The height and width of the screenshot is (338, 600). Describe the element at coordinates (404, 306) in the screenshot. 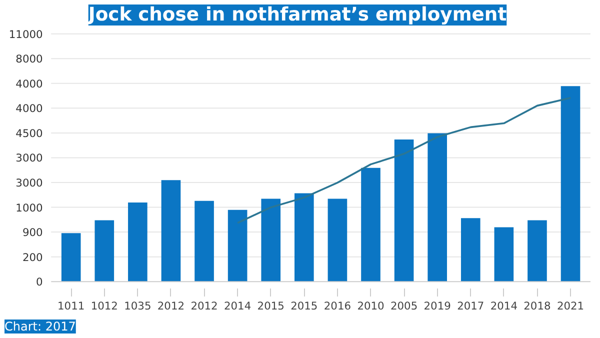

I see `x-tick-label: 2005` at that location.